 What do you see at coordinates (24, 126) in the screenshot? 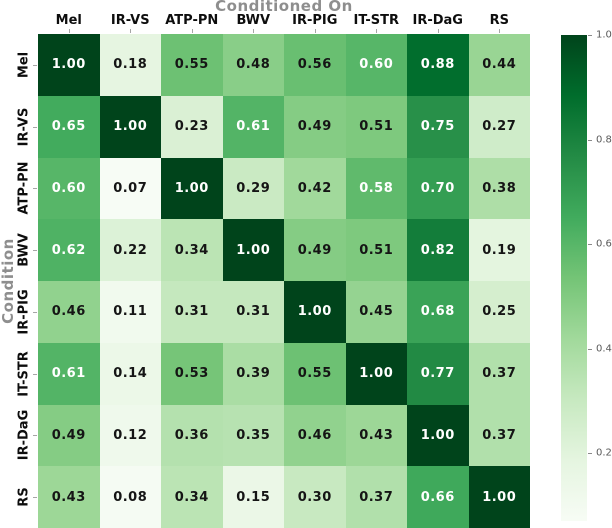
I see `y-tick-label: IR-VS` at bounding box center [24, 126].